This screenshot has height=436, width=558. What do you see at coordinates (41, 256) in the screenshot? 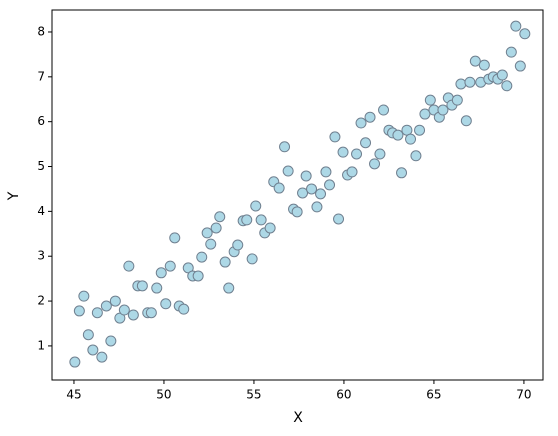
I see `y-tick-label: 3` at bounding box center [41, 256].